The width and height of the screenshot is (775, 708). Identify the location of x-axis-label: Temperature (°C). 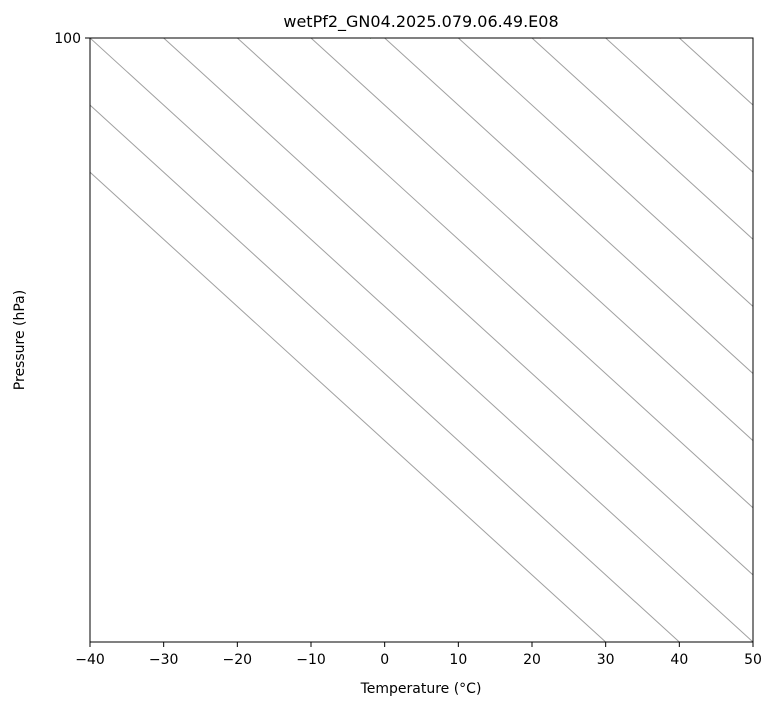
(421, 689).